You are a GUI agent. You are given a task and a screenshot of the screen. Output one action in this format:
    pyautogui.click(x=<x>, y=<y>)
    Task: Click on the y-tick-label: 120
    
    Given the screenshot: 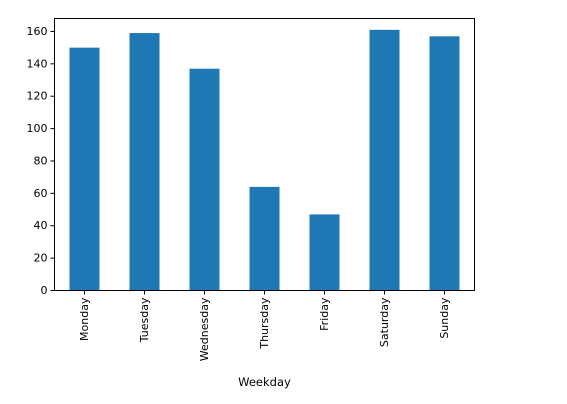 What is the action you would take?
    pyautogui.click(x=37, y=96)
    